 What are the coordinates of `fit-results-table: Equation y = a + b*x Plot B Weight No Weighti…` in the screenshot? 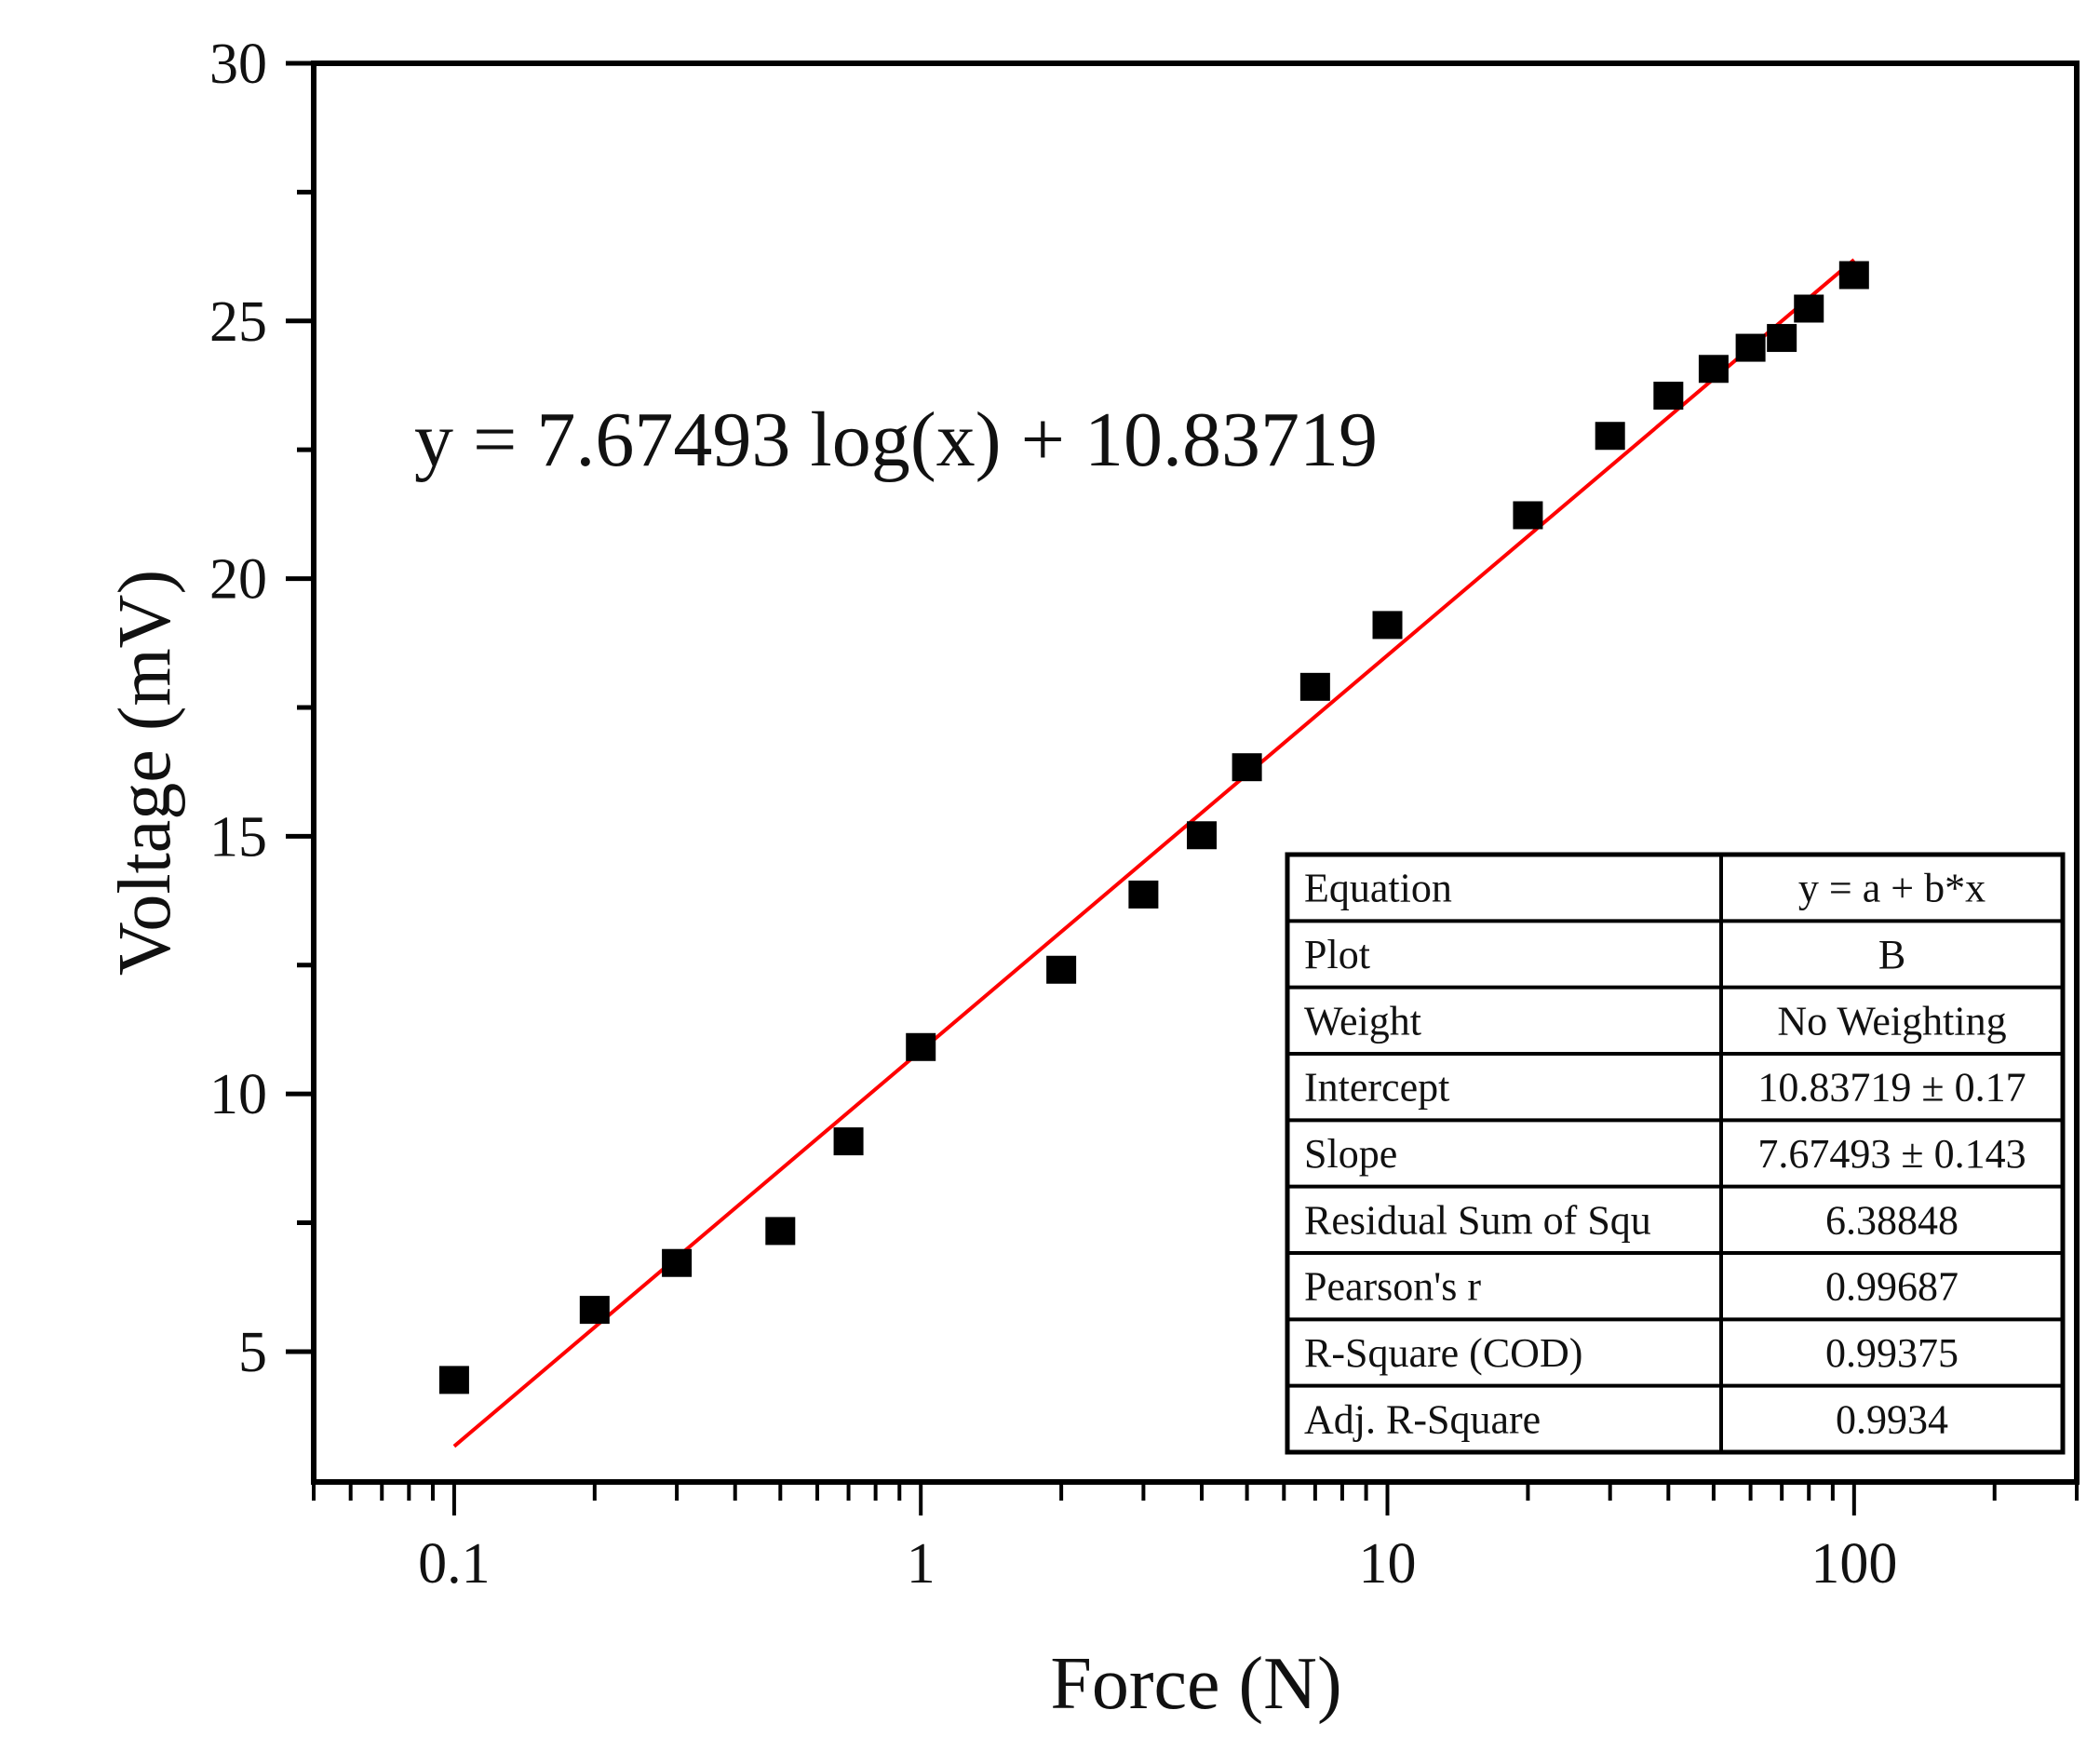 It's located at (1675, 1153).